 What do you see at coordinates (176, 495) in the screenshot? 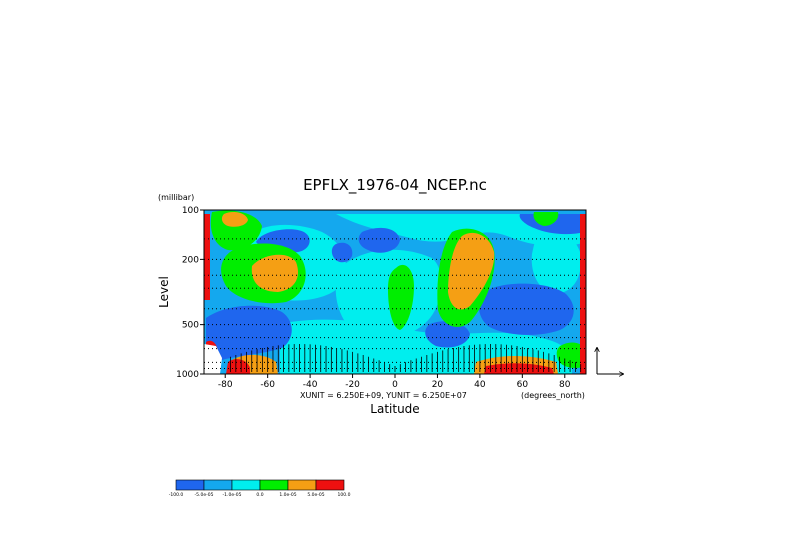
I see `colorbar-label: -100.0` at bounding box center [176, 495].